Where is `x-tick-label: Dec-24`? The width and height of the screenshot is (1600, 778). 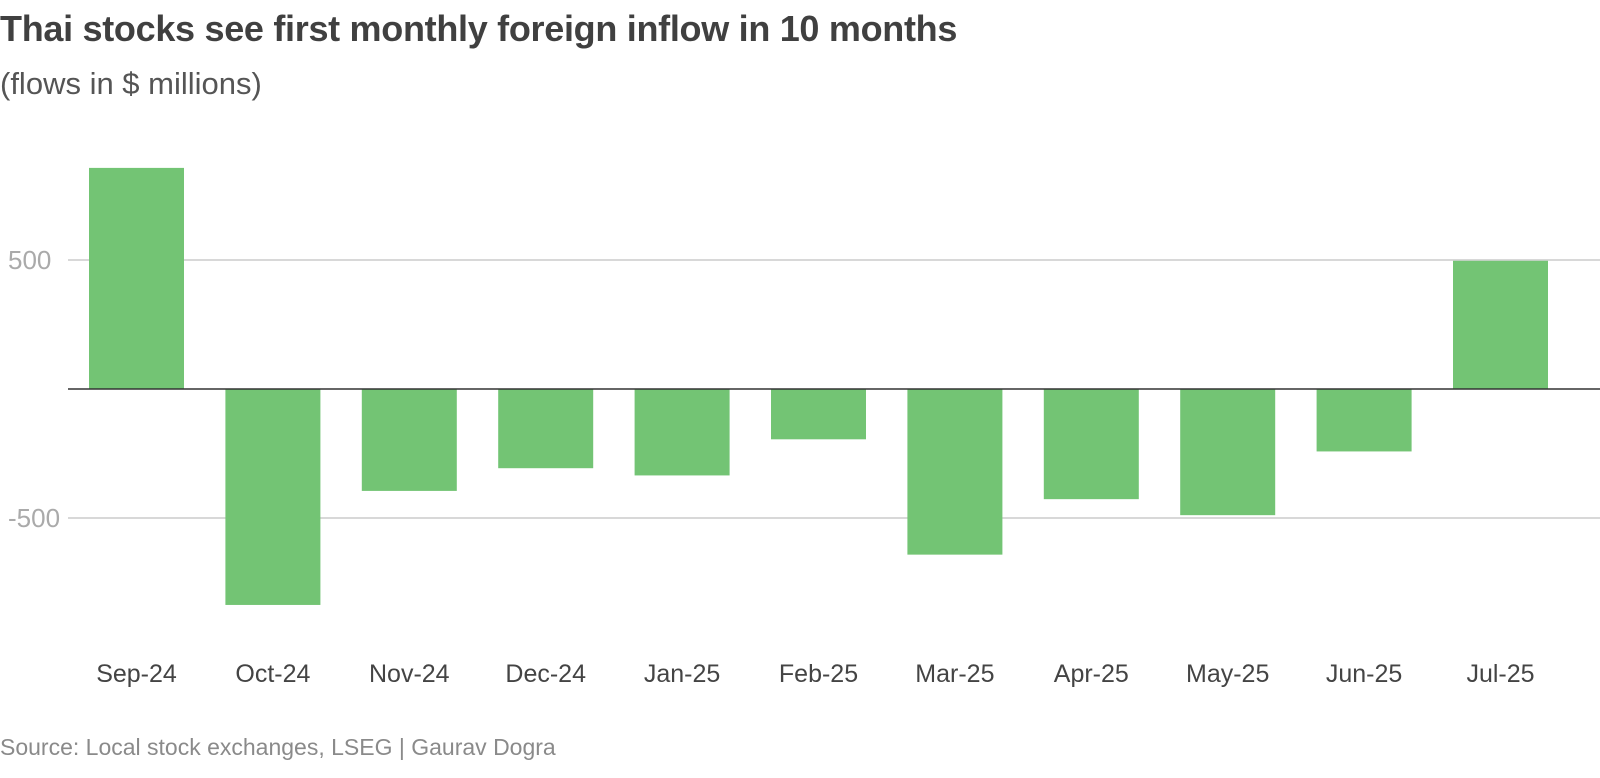 x-tick-label: Dec-24 is located at coordinates (545, 674).